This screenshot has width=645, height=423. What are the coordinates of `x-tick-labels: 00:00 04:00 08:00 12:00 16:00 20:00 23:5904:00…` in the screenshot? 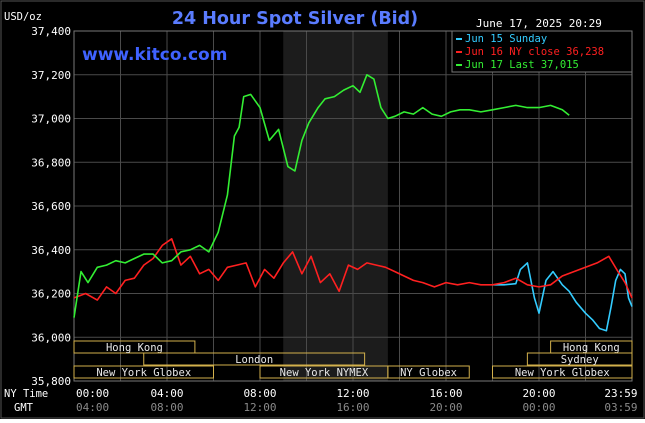 It's located at (357, 400).